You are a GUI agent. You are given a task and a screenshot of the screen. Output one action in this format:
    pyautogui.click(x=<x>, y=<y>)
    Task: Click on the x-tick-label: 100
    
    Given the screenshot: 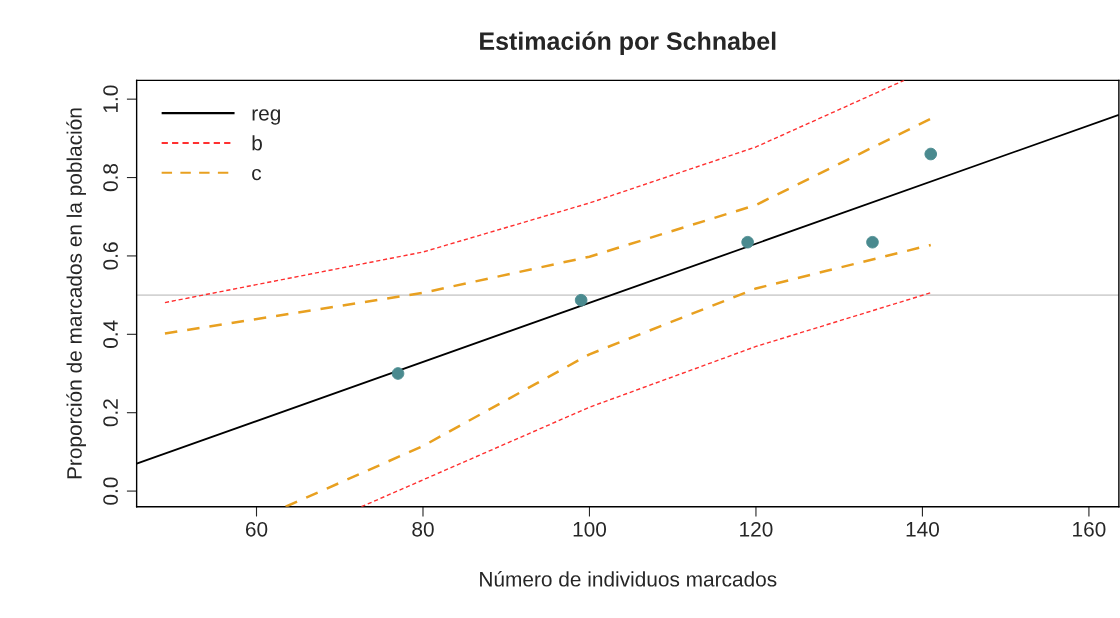 What is the action you would take?
    pyautogui.click(x=590, y=529)
    